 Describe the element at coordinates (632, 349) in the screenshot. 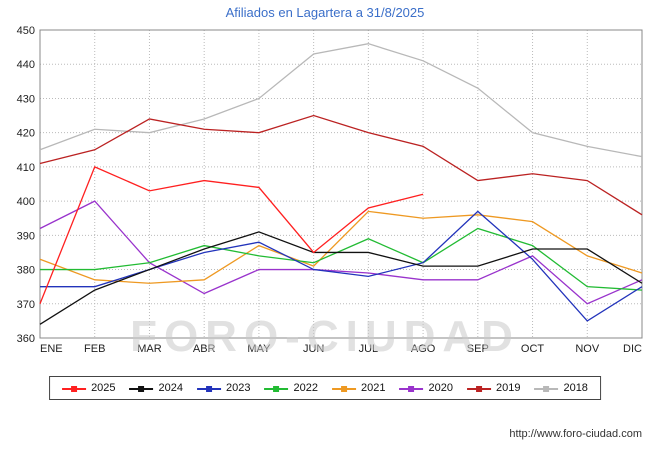

I see `x-tick-label: DIC` at that location.